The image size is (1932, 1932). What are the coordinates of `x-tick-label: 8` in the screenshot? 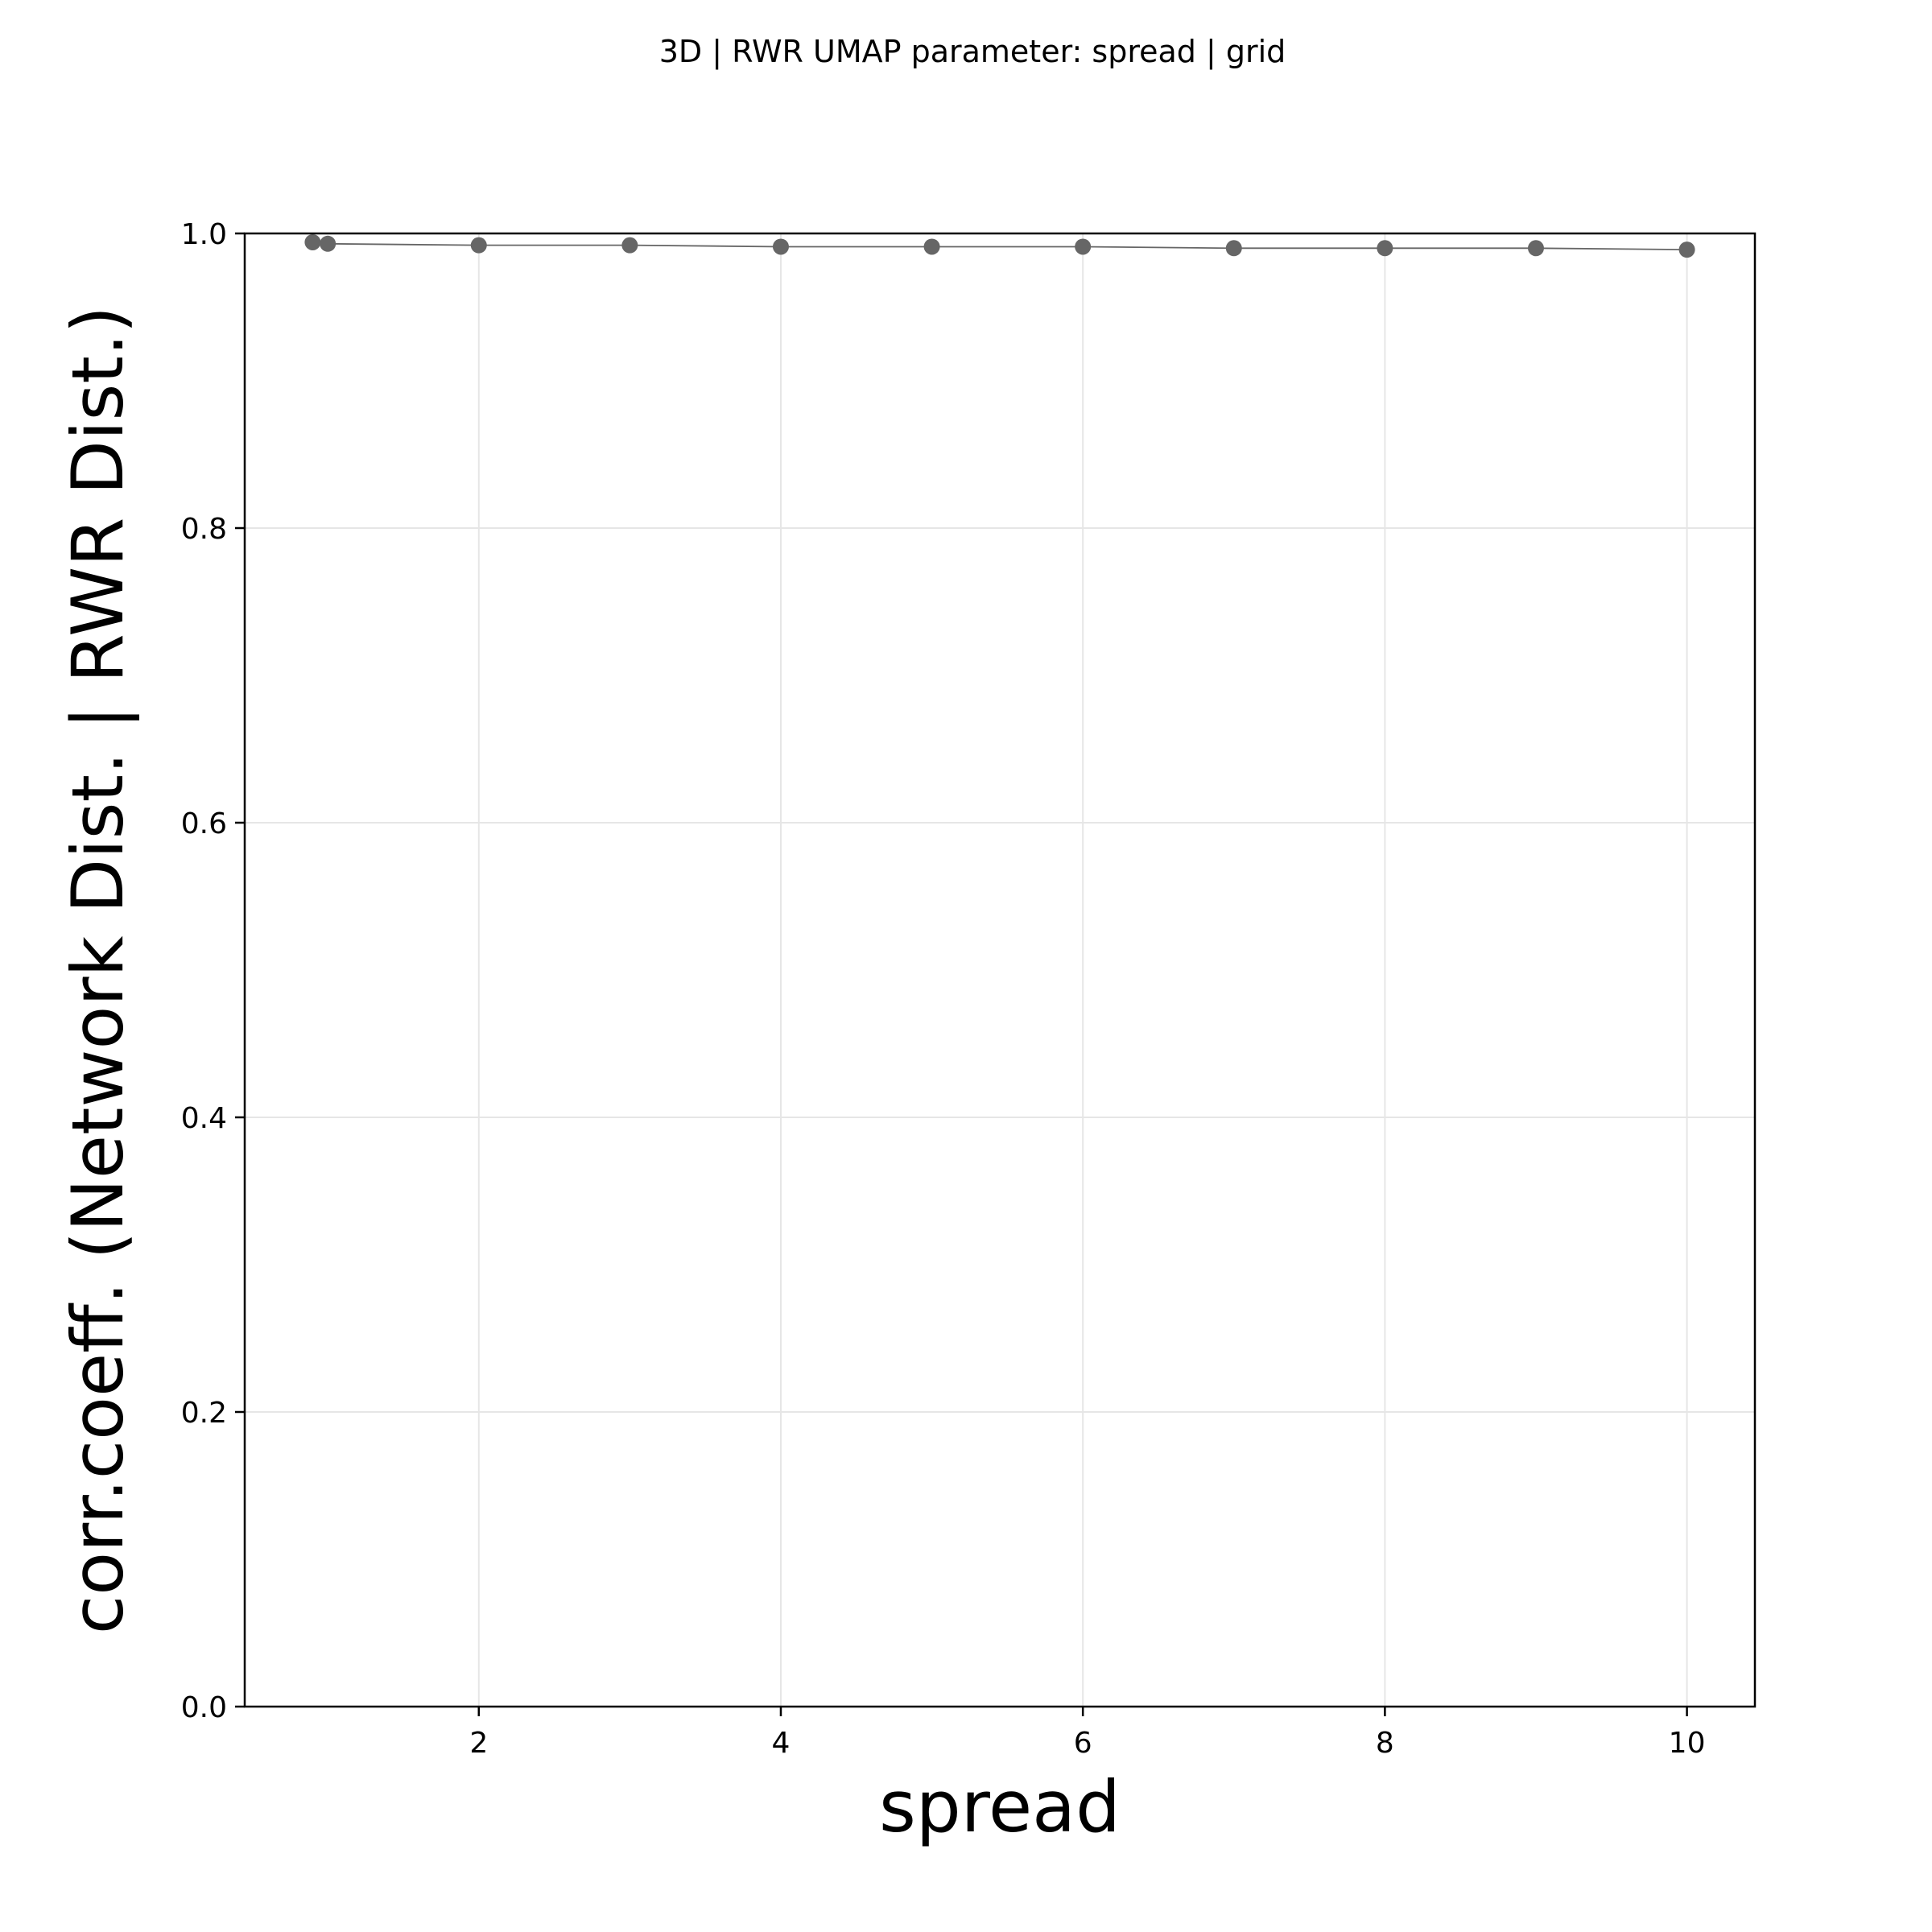 It's located at (1385, 1743).